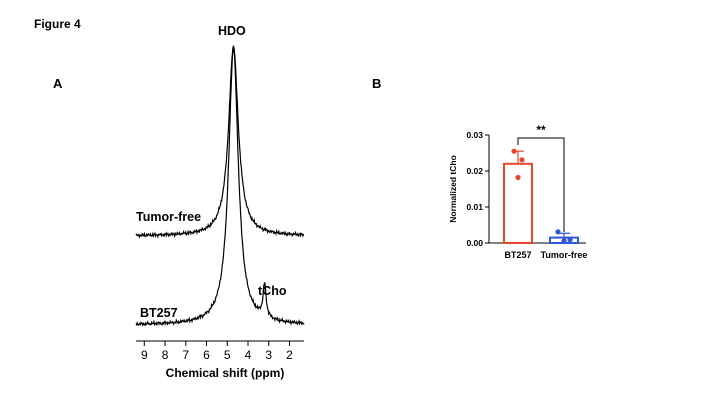 The height and width of the screenshot is (405, 720). What do you see at coordinates (159, 313) in the screenshot?
I see `series-label-bt257: BT257` at bounding box center [159, 313].